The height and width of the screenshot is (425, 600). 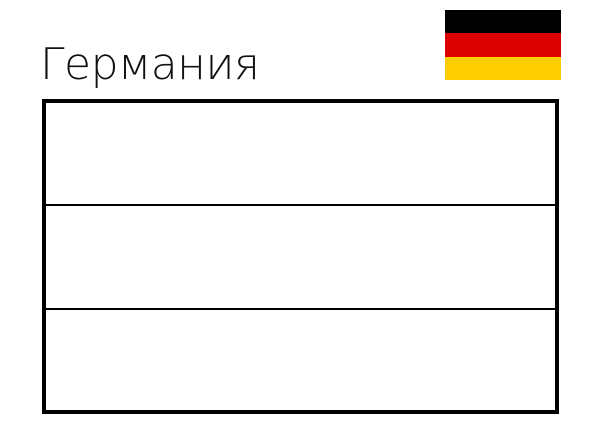 I want to click on flag-stripe-black, so click(x=503, y=22).